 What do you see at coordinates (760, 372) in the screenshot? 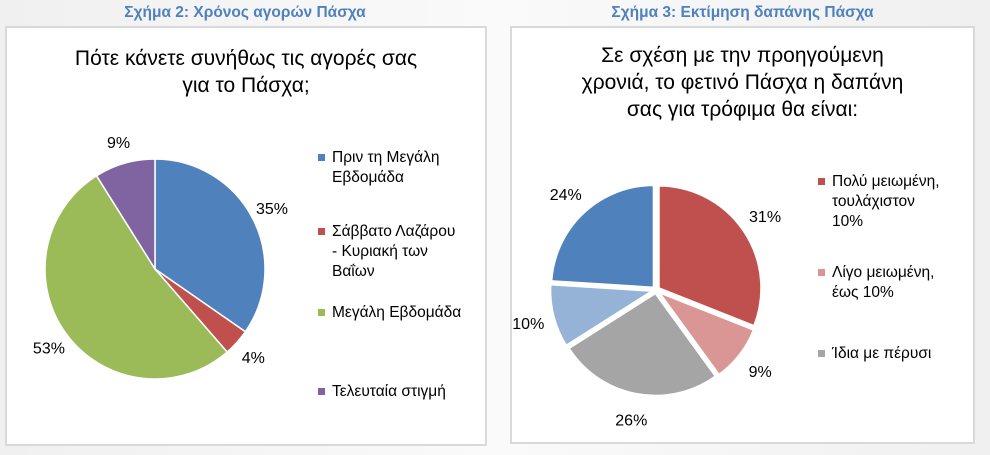
I see `chart3-data-label: 9%` at bounding box center [760, 372].